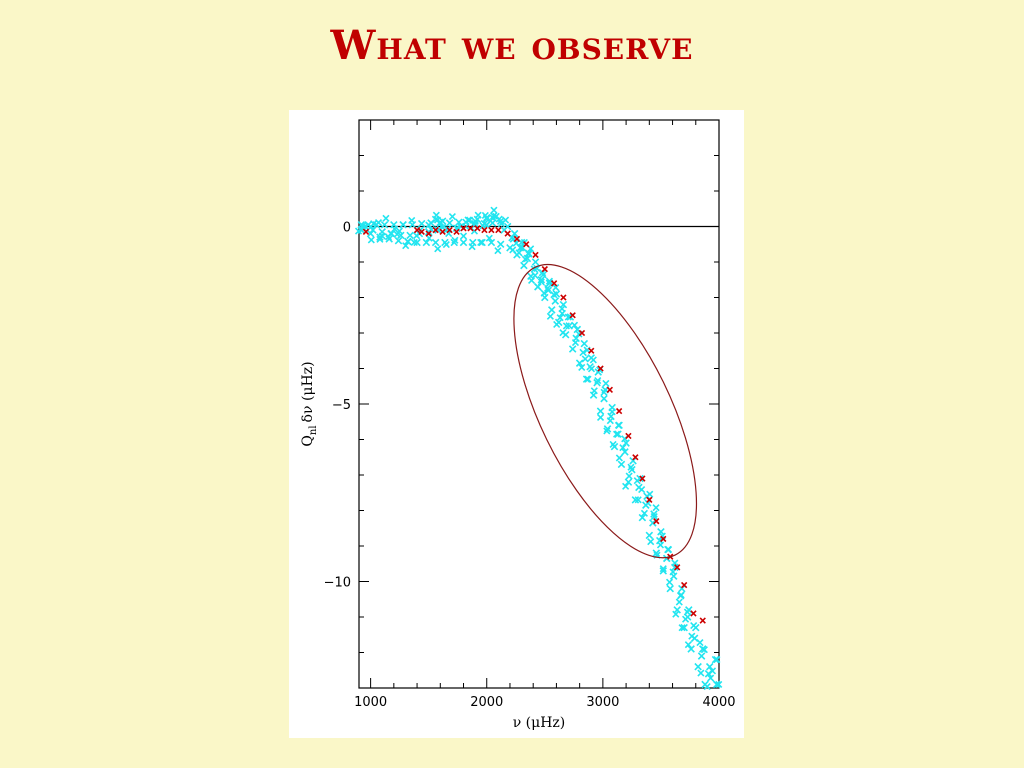 This screenshot has width=1024, height=768. Describe the element at coordinates (341, 405) in the screenshot. I see `y-tick-label: −5` at that location.